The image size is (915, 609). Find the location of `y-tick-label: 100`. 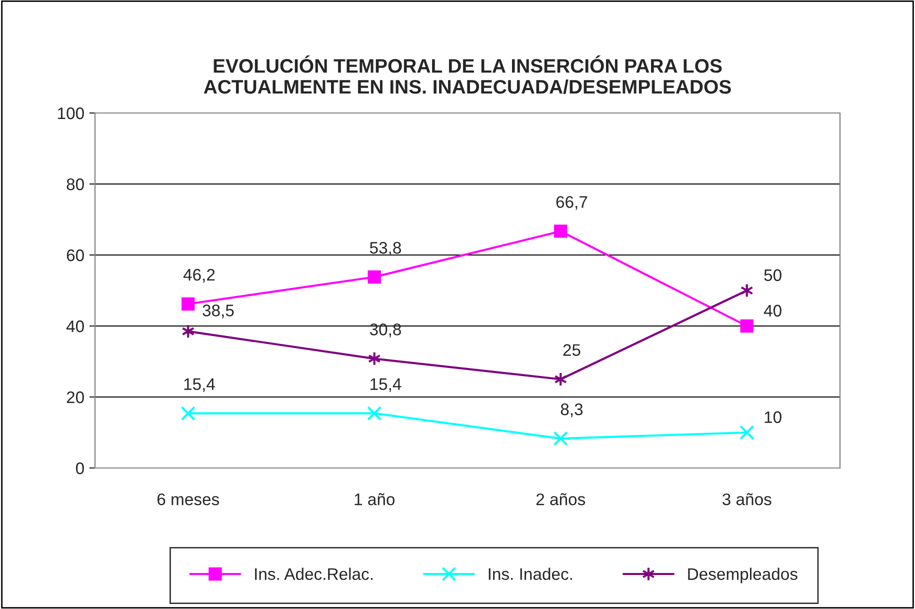

y-tick-label: 100 is located at coordinates (71, 113).